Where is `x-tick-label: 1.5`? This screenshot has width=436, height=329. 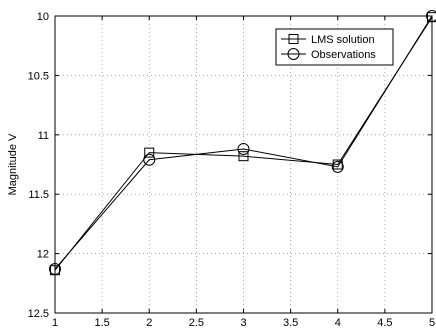
x-tick-label: 1.5 is located at coordinates (101, 323).